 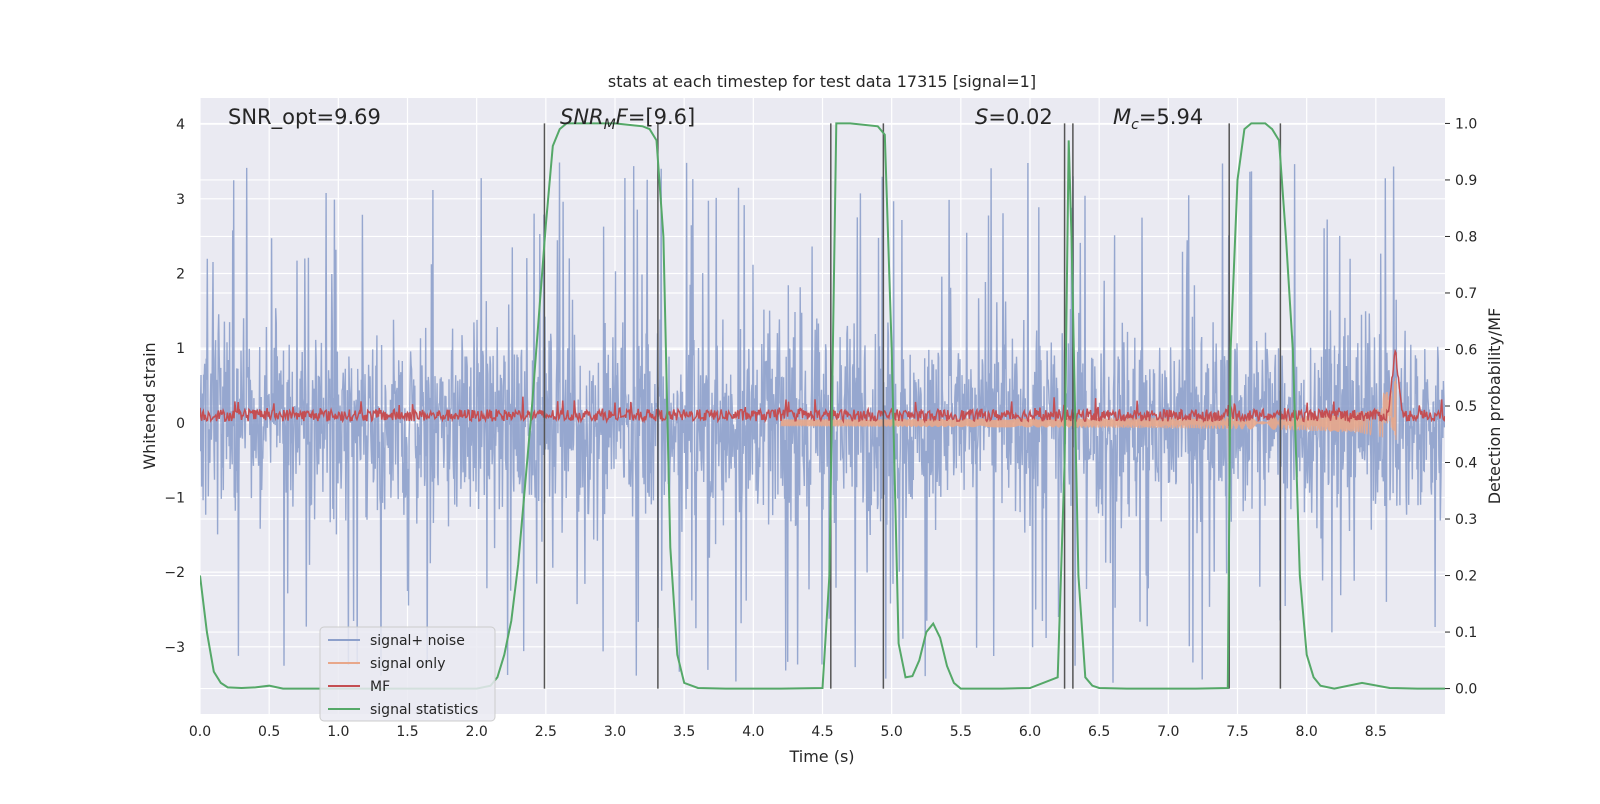 I want to click on y-right-tick-label: 0.1, so click(x=1466, y=633).